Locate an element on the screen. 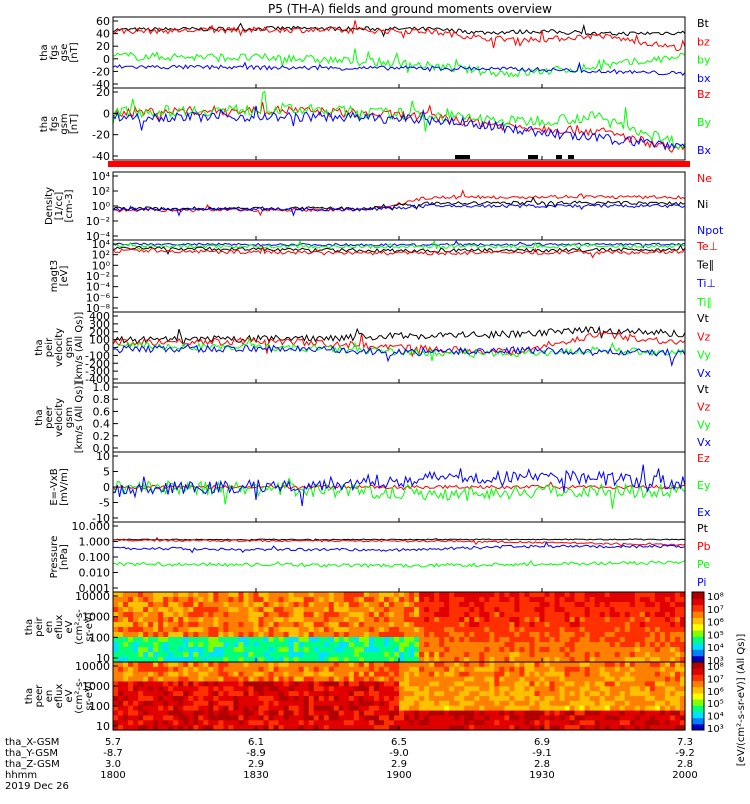 The width and height of the screenshot is (750, 804). colorbar-tick-label: 10³ is located at coordinates (715, 661).